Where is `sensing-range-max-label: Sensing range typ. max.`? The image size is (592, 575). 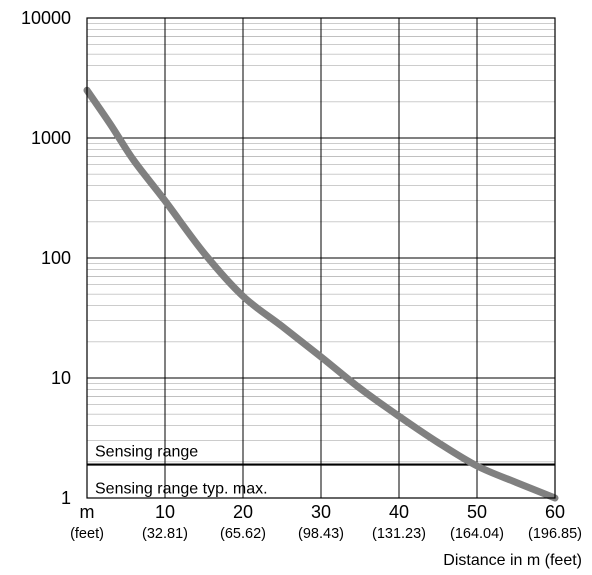
sensing-range-max-label: Sensing range typ. max. is located at coordinates (181, 489).